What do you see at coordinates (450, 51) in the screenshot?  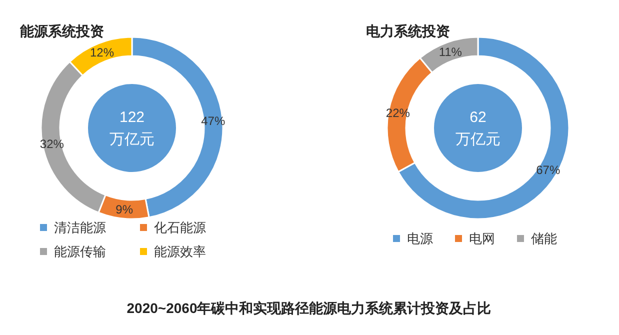 I see `data-label: 11%` at bounding box center [450, 51].